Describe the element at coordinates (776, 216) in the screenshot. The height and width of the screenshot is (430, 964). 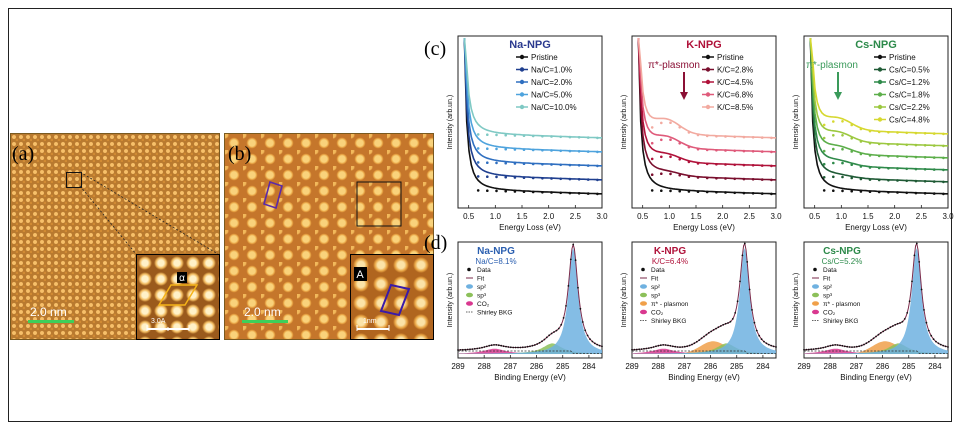
I see `x-tick-label: 3.0` at that location.